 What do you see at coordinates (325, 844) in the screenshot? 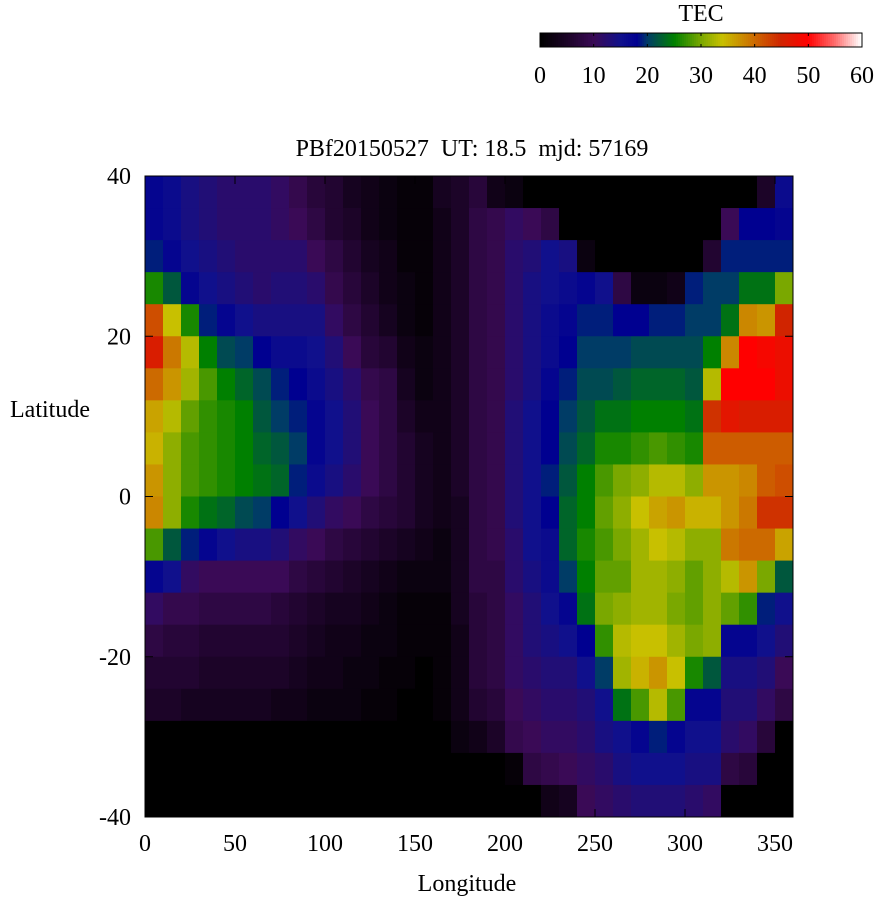
I see `x-tick-label: 100` at bounding box center [325, 844].